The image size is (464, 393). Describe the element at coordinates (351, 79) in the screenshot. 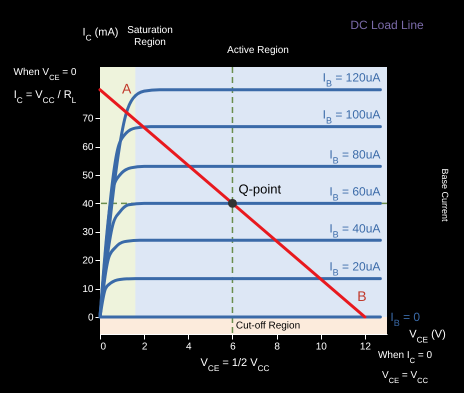

I see `series-label: I$_{B}$ = 120uA` at that location.